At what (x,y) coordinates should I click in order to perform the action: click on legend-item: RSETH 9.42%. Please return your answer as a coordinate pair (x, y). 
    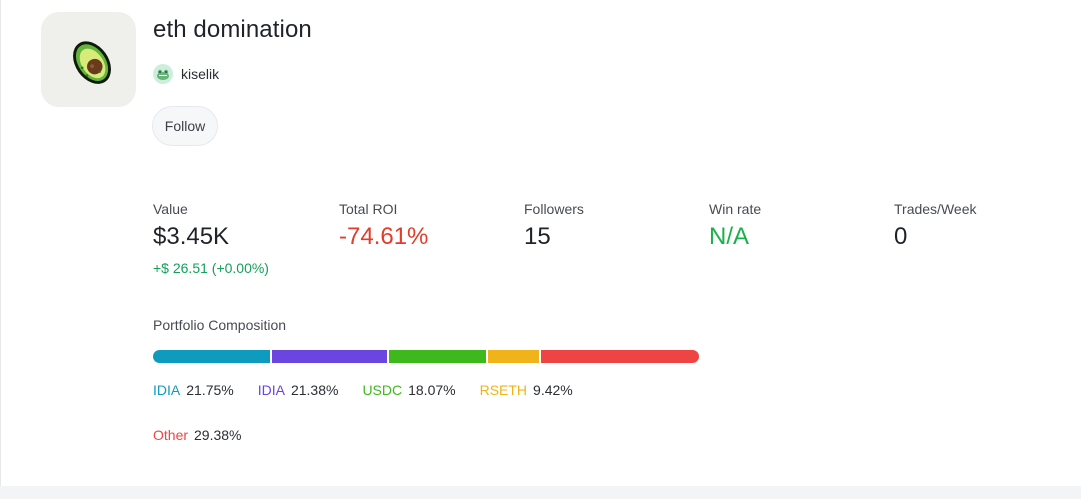
    Looking at the image, I should click on (526, 390).